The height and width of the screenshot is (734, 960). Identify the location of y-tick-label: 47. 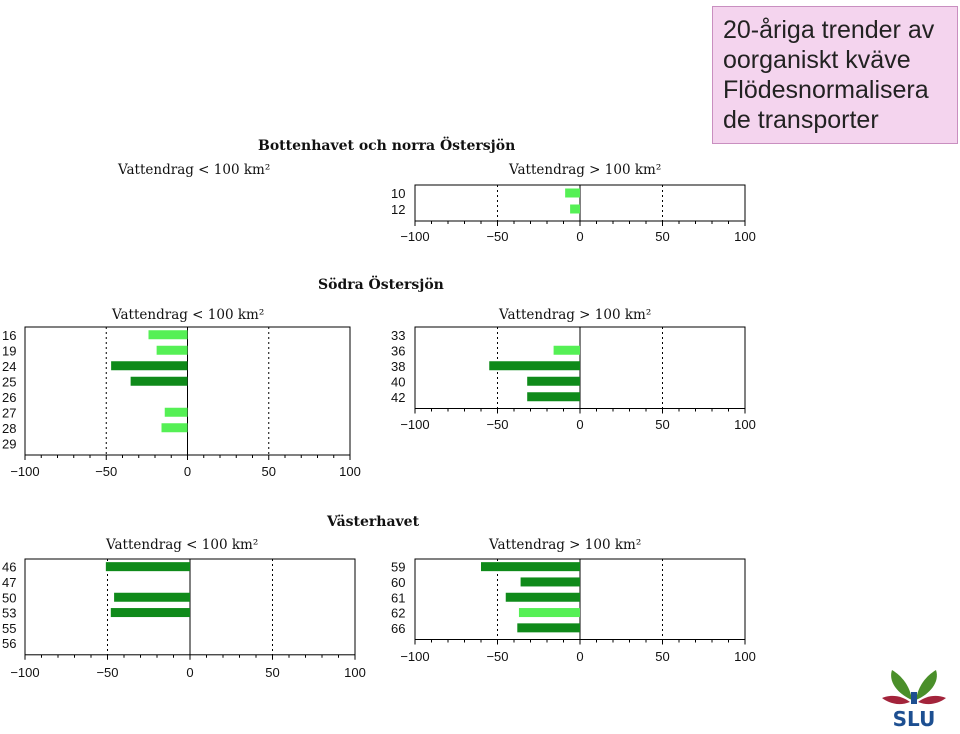
(9, 582).